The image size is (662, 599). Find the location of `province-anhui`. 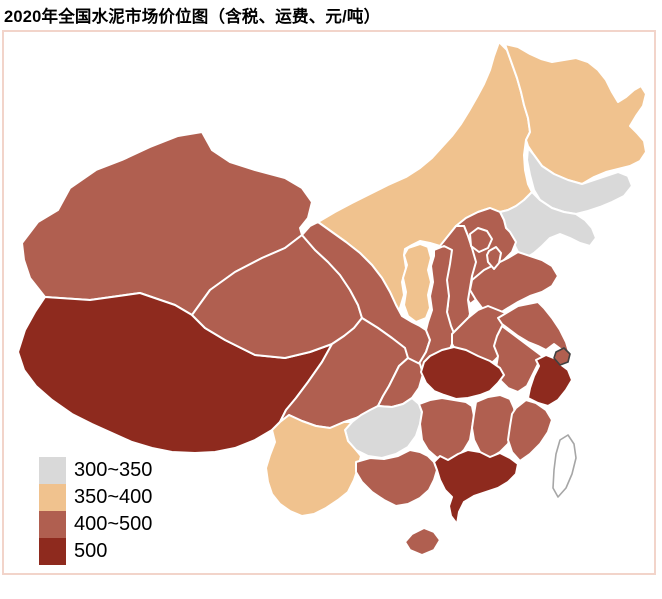

province-anhui is located at coordinates (518, 359).